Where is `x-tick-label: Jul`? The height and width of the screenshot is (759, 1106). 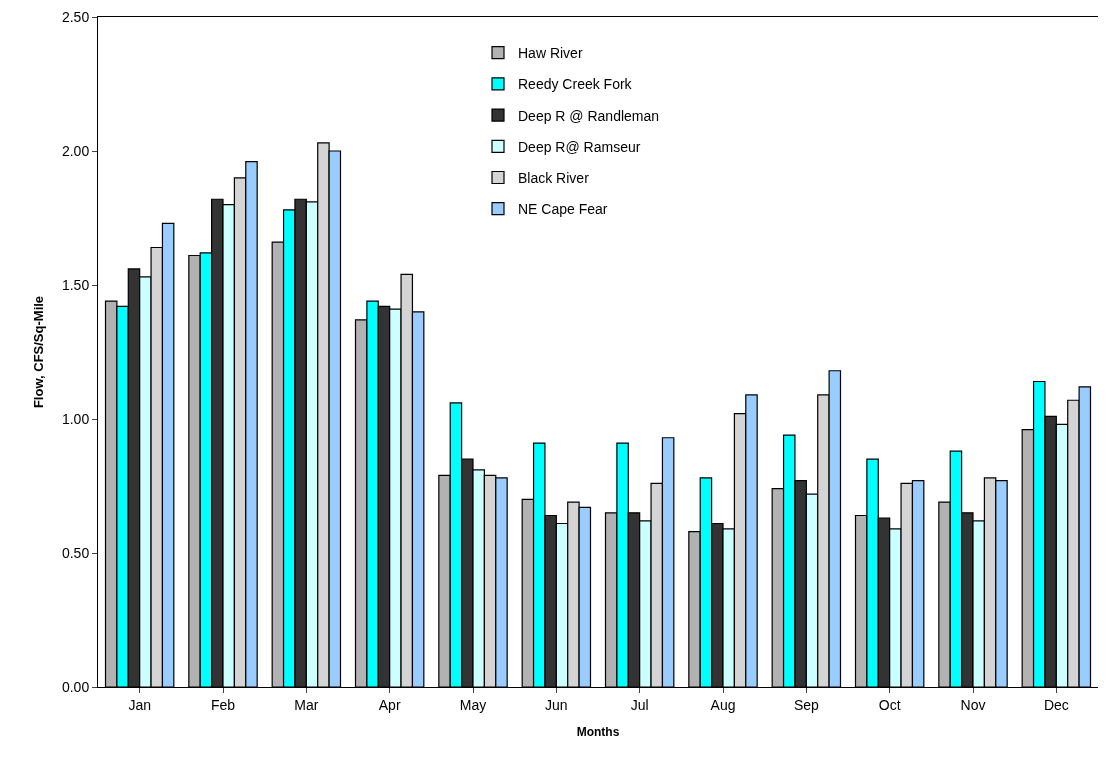 x-tick-label: Jul is located at coordinates (639, 704).